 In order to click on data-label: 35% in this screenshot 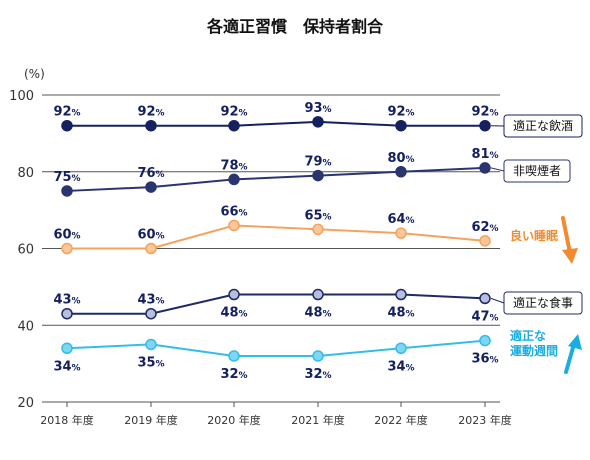, I will do `click(150, 362)`.